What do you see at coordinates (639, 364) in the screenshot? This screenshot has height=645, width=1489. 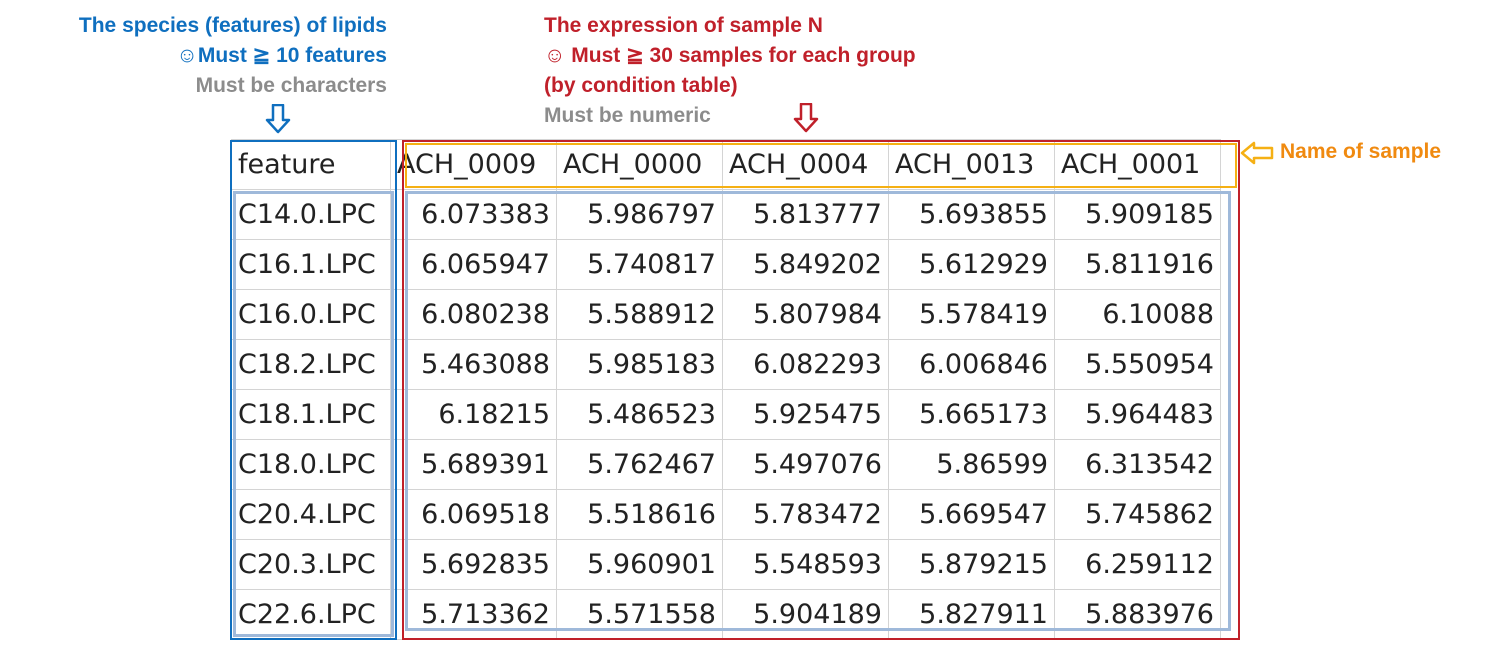 I see `expression-value-cell: 5.985183` at bounding box center [639, 364].